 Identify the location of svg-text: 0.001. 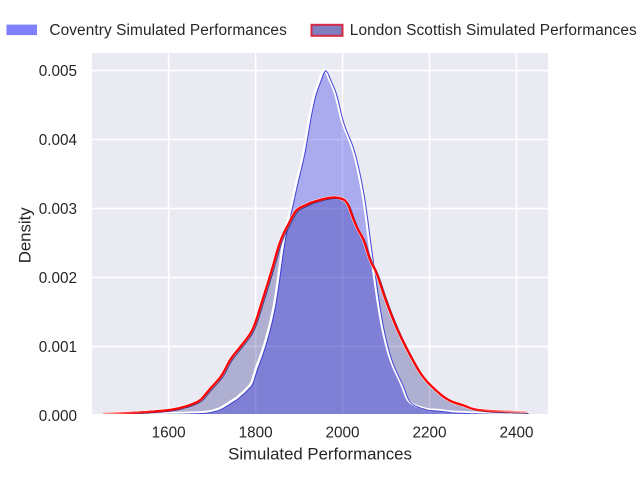
(58, 347).